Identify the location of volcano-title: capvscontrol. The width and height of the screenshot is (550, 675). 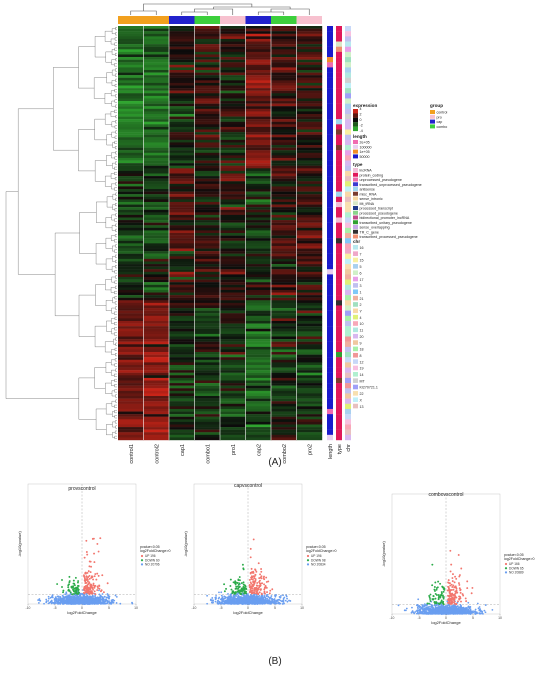
(248, 486).